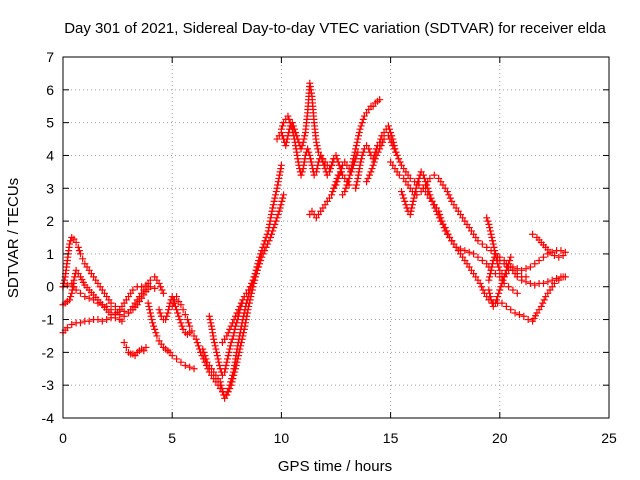 The image size is (640, 480). What do you see at coordinates (50, 188) in the screenshot?
I see `y-tick-label: 3` at bounding box center [50, 188].